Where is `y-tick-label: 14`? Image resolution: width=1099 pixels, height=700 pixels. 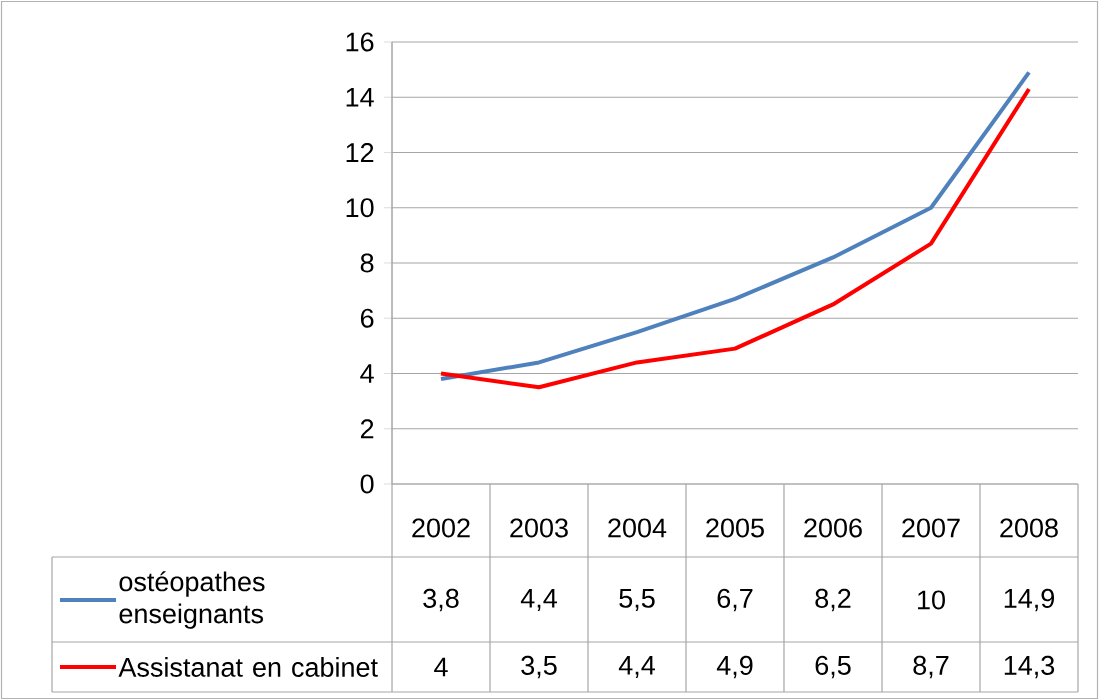
y-tick-label: 14 is located at coordinates (360, 97).